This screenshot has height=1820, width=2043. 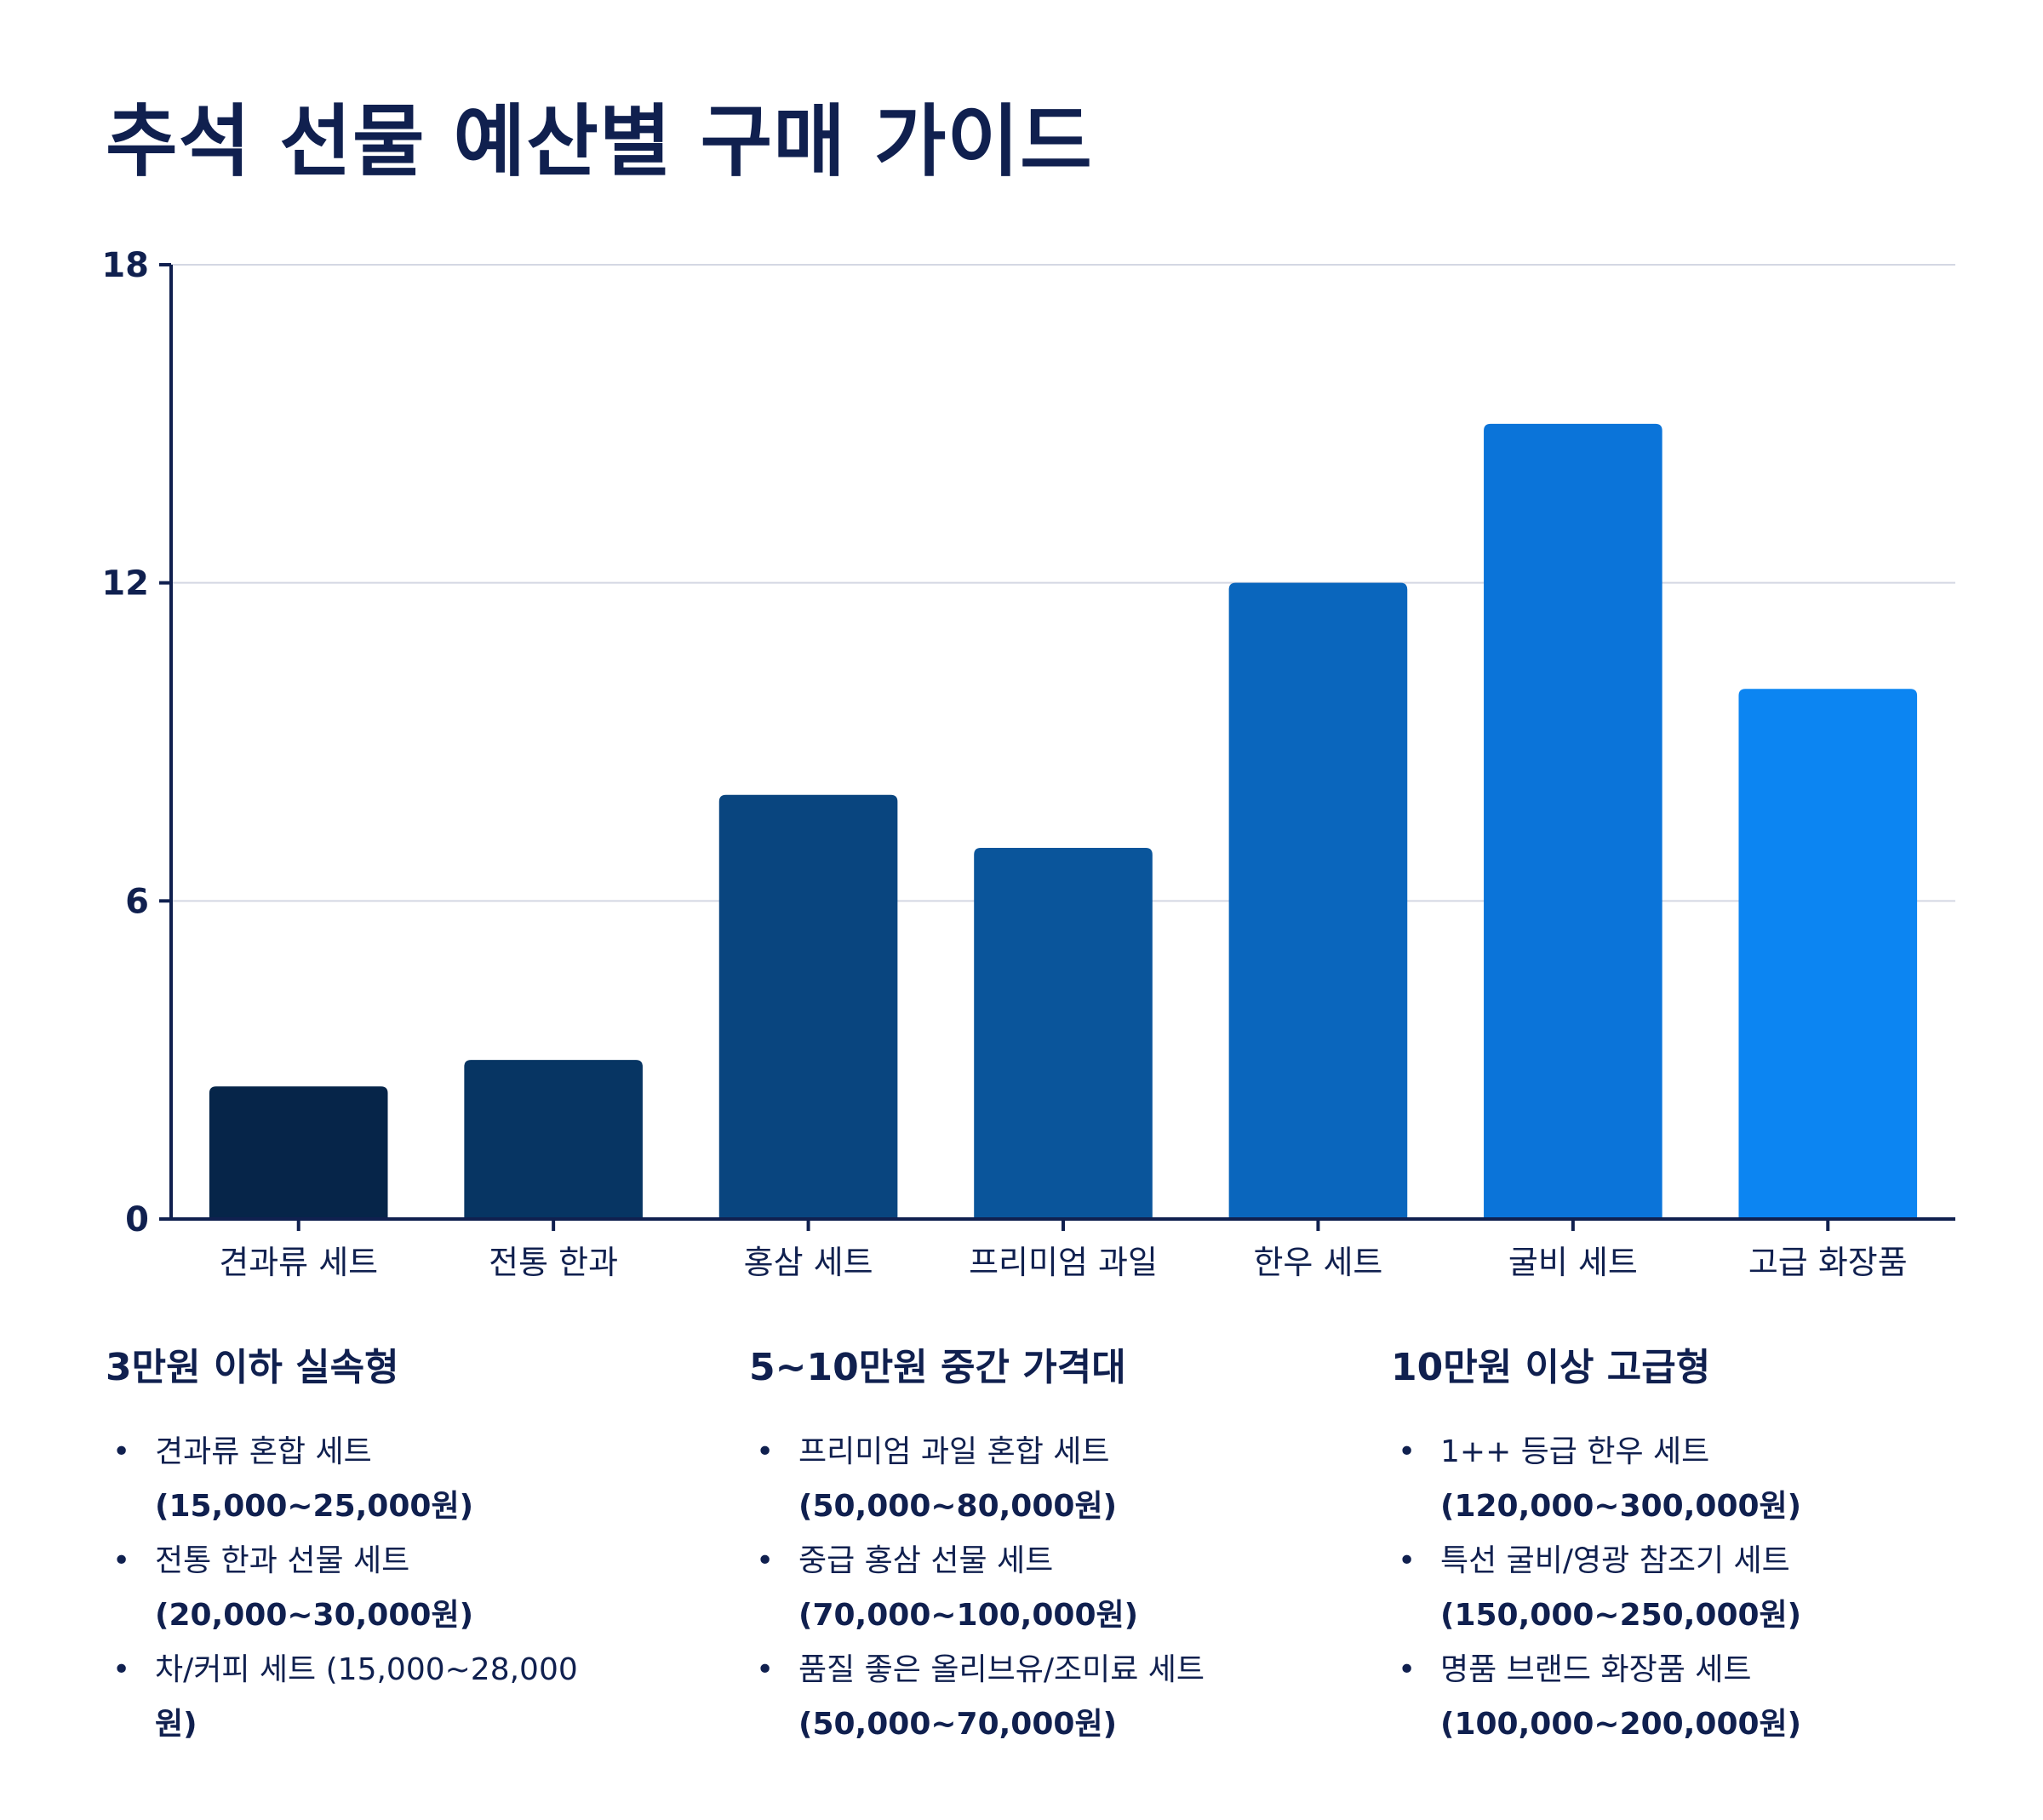 I want to click on list-item: • 차/커피 세트 (15,000~28,000 원), so click(x=395, y=1697).